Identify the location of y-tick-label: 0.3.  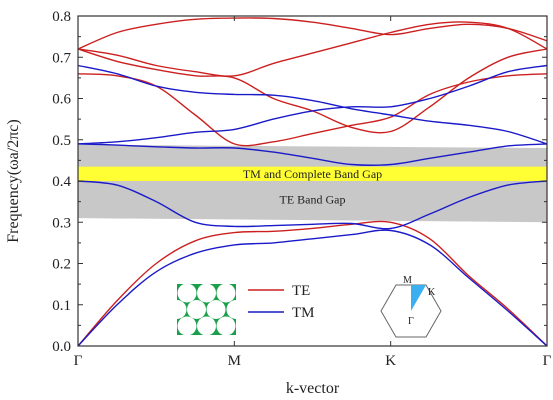
(61, 223).